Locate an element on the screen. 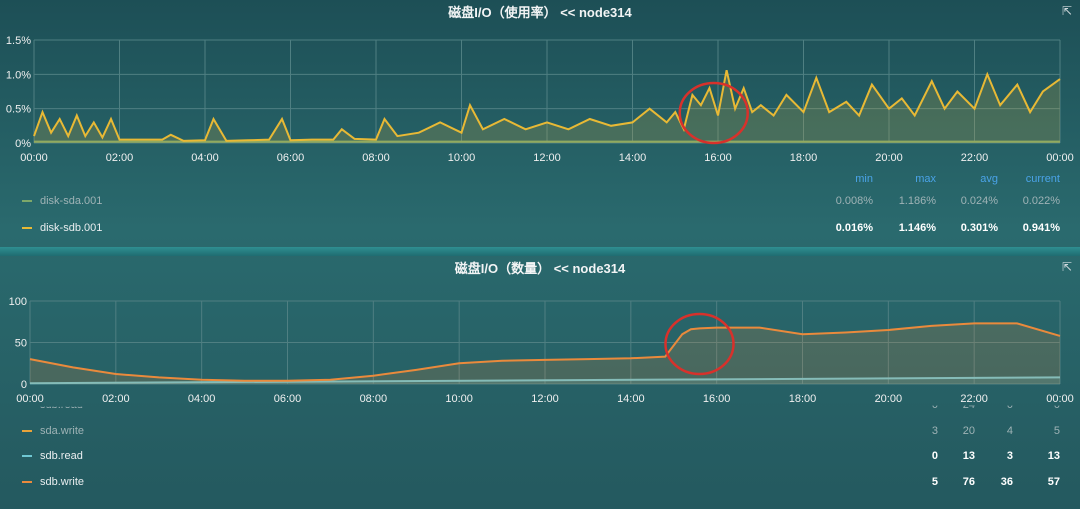 This screenshot has height=509, width=1080. y-tick-label: 50 is located at coordinates (21, 344).